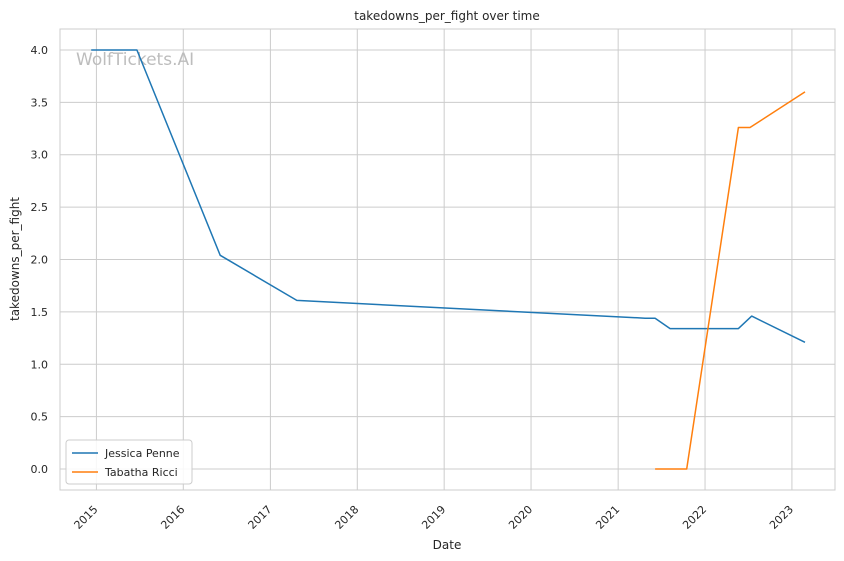 The width and height of the screenshot is (844, 561). Describe the element at coordinates (135, 60) in the screenshot. I see `watermark: WolfTickets.AI` at that location.